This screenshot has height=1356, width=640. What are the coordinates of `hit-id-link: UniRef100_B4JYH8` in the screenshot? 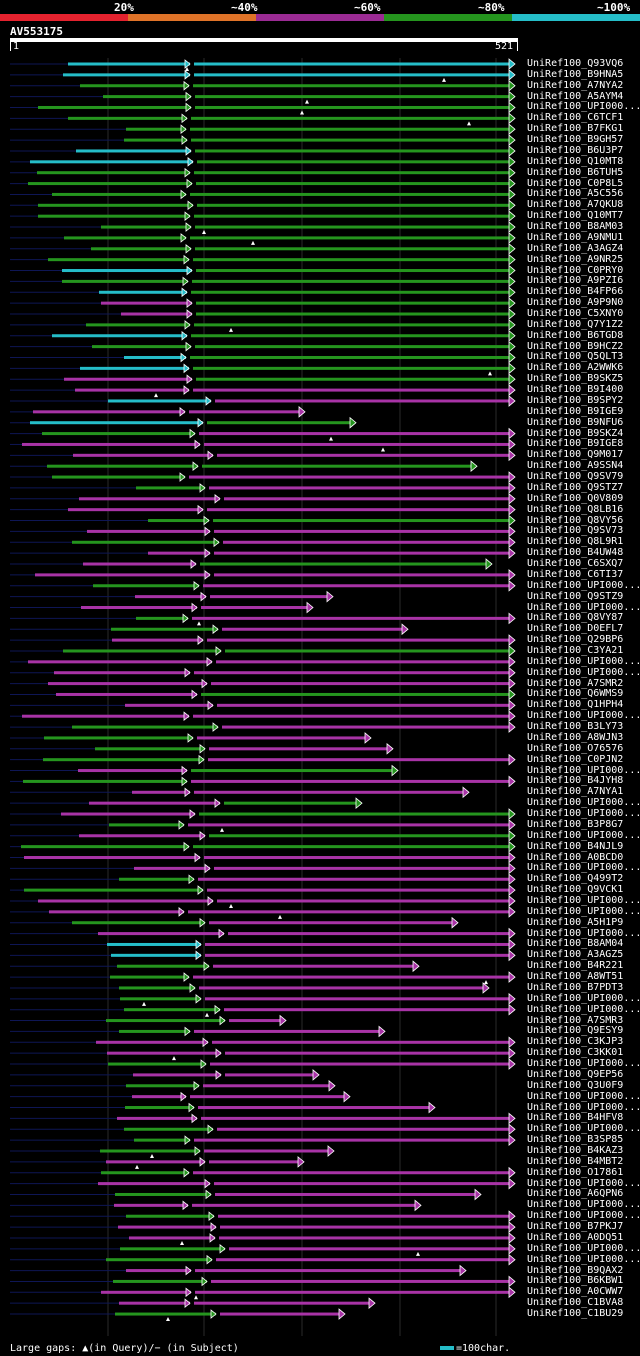 It's located at (575, 781).